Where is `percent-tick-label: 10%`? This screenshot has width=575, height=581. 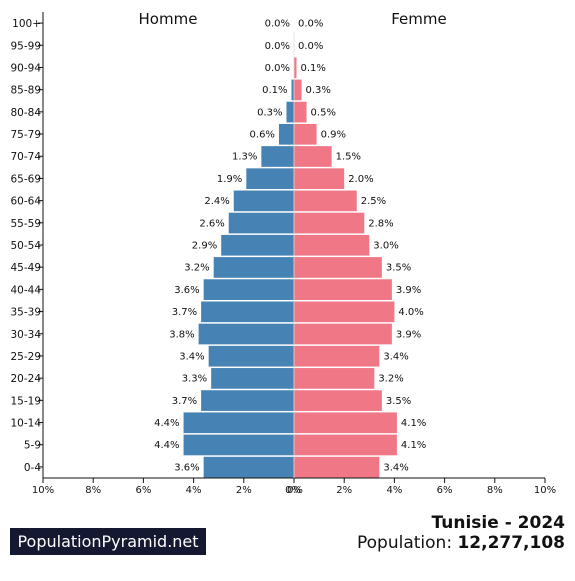 percent-tick-label: 10% is located at coordinates (43, 490).